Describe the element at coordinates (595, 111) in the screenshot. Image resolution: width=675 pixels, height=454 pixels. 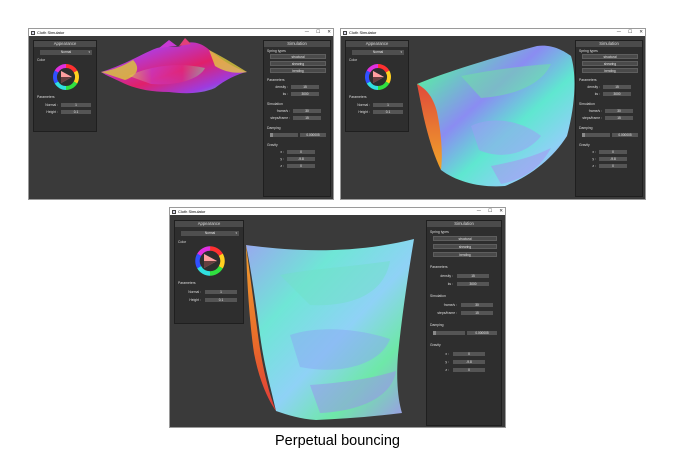
I see `frames-label: frame/s :` at that location.